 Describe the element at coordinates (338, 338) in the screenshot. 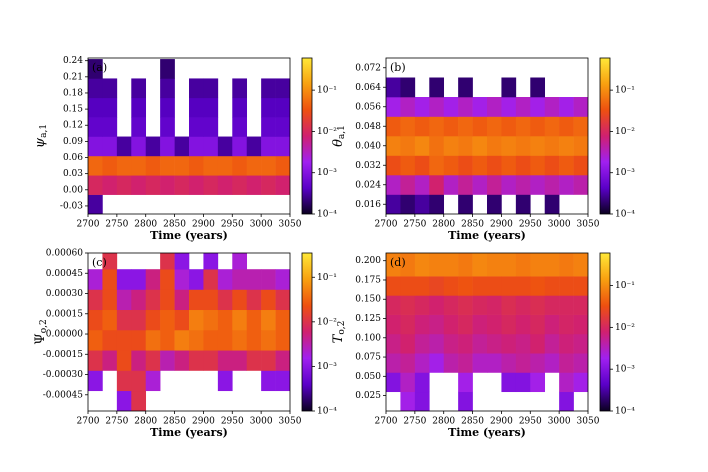

I see `y-label-symbol: T` at that location.